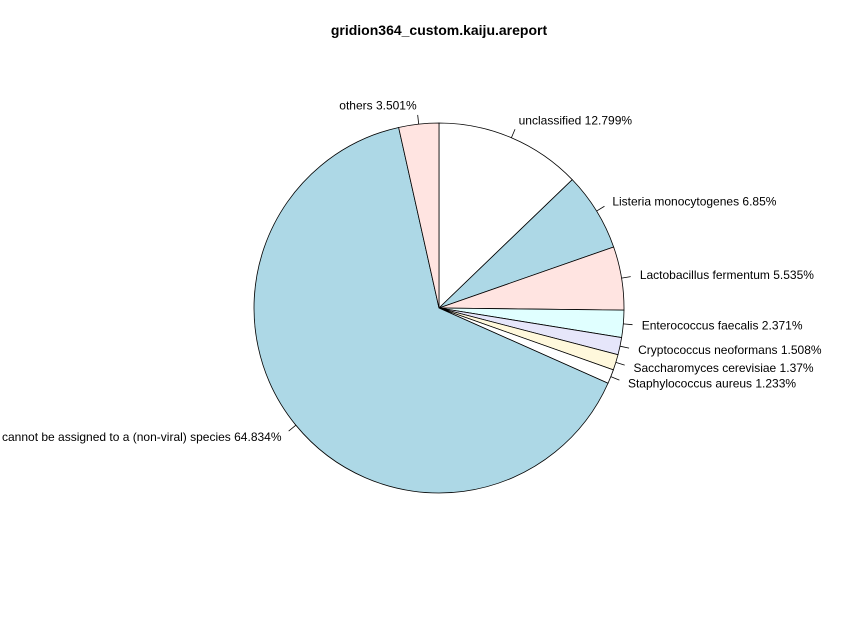 Image resolution: width=850 pixels, height=632 pixels. I want to click on slice-label-0: unclassified 12.799%, so click(576, 121).